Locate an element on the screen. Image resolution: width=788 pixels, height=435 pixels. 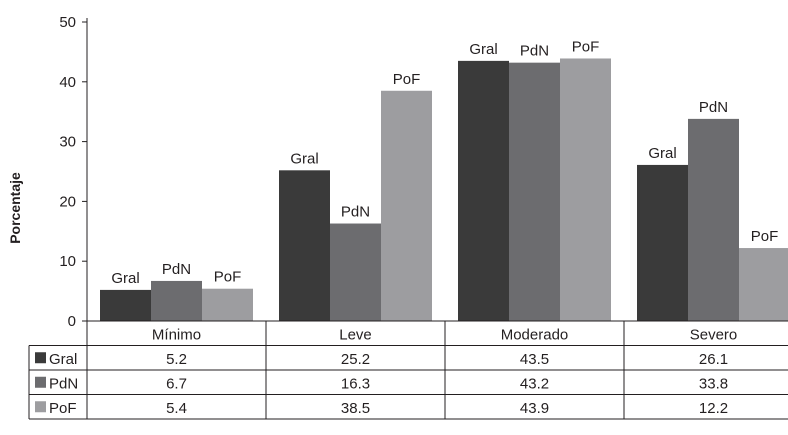
table-cell-value: 6.7 is located at coordinates (176, 383).